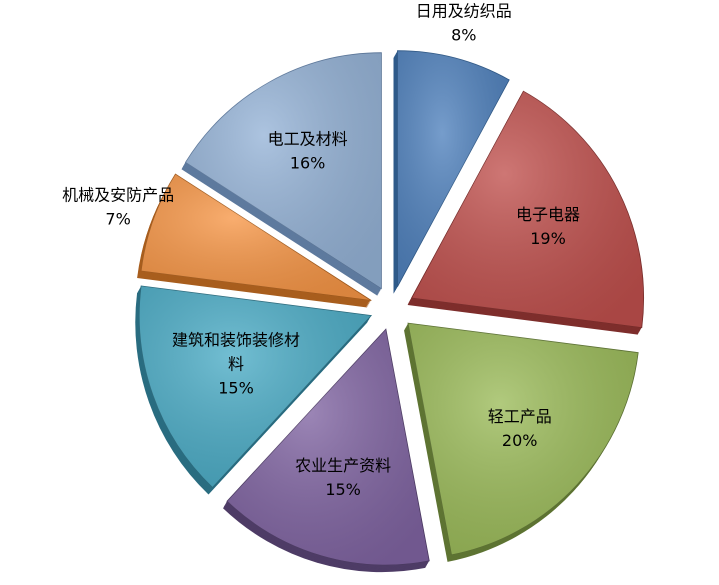 This screenshot has height=585, width=719. Describe the element at coordinates (308, 139) in the screenshot. I see `slice-category-label: 电工及材料` at that location.